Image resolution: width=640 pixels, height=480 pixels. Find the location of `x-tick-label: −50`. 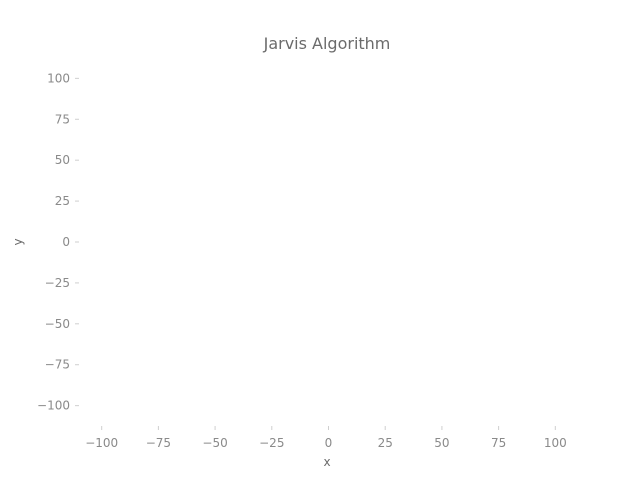

x-tick-label: −50 is located at coordinates (214, 443).